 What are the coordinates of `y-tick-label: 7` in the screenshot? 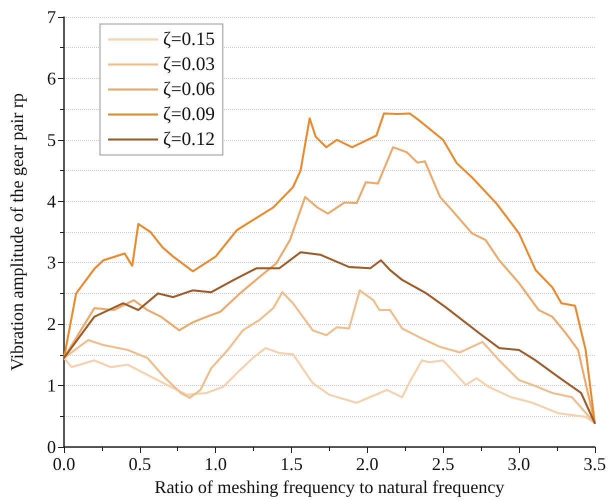 It's located at (51, 17).